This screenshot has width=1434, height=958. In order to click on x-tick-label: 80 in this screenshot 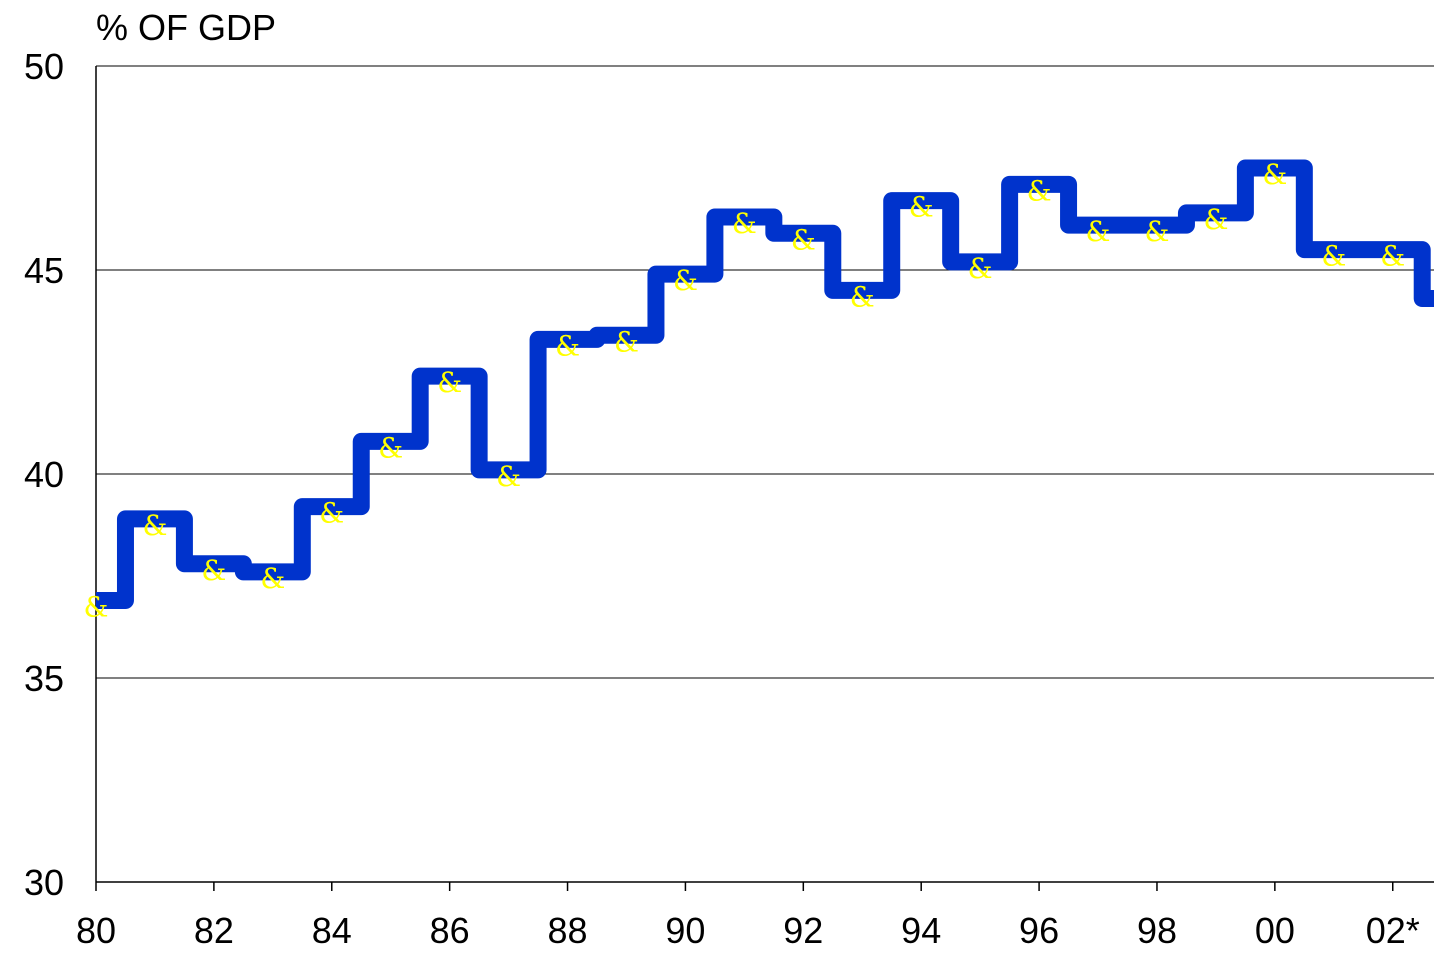, I will do `click(96, 930)`.